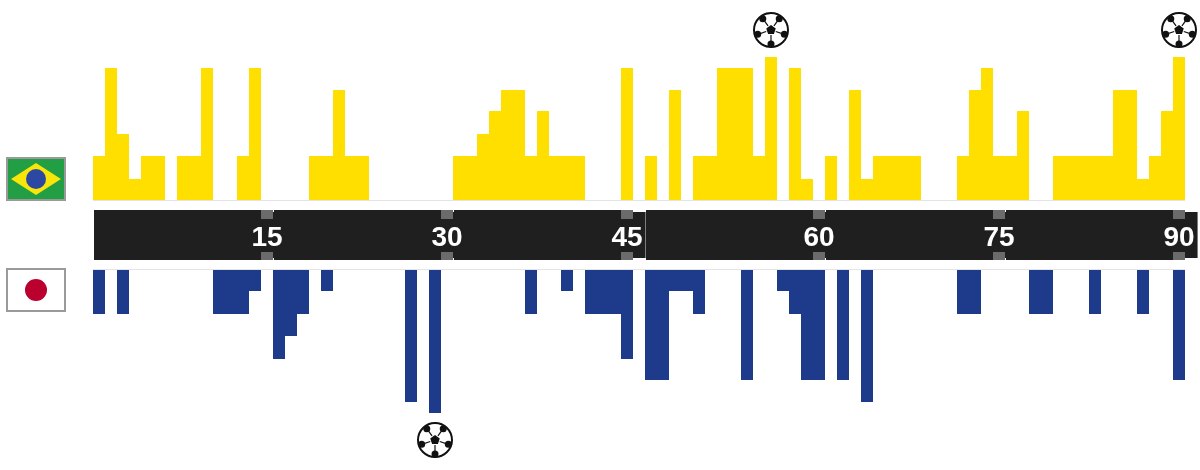  I want to click on x-tick-label: 15, so click(267, 236).